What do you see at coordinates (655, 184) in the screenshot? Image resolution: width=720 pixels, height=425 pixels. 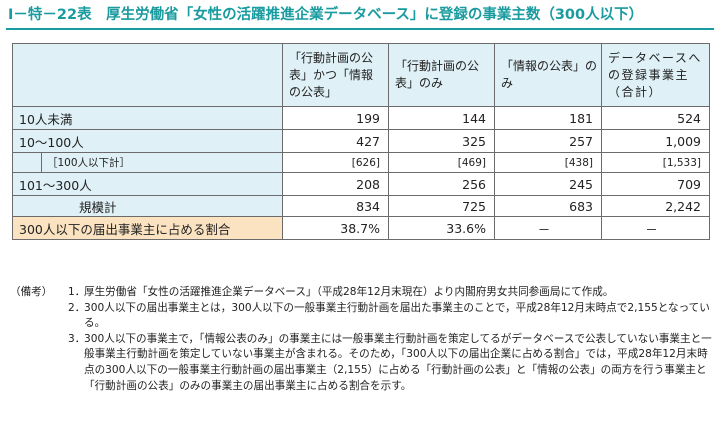 I see `cell: 709` at bounding box center [655, 184].